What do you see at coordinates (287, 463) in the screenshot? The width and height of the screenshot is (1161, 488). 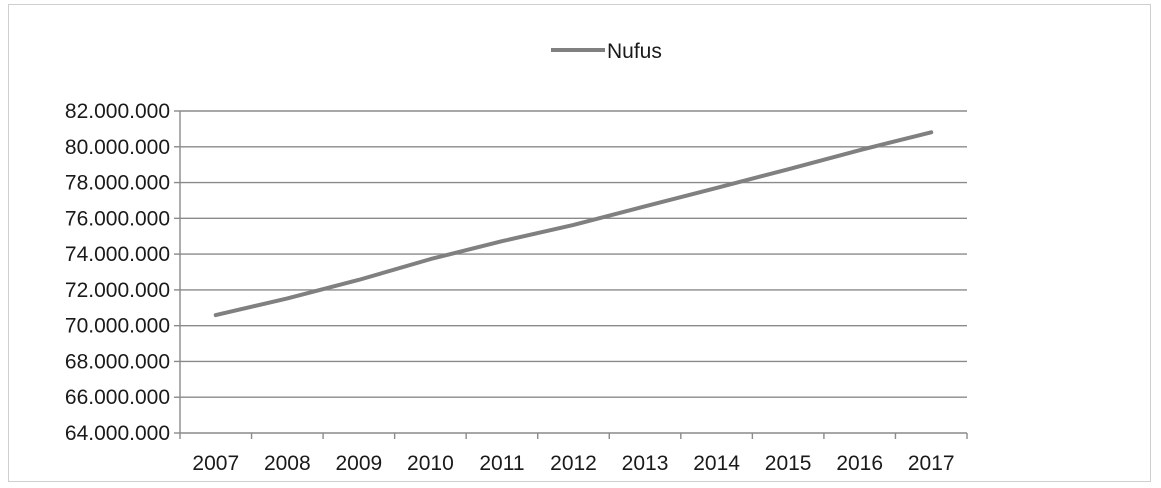 I see `x-tick-label: 2008` at bounding box center [287, 463].